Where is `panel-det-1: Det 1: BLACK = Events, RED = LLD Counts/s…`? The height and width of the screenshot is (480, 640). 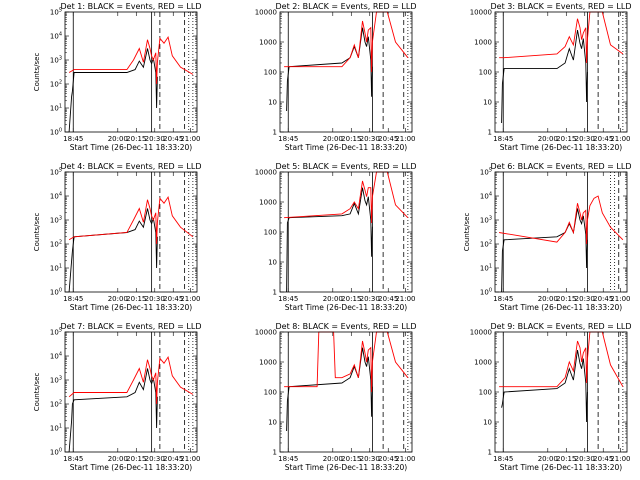
panel-det-1: Det 1: BLACK = Events, RED = LLD Counts/s… is located at coordinates (117, 77).